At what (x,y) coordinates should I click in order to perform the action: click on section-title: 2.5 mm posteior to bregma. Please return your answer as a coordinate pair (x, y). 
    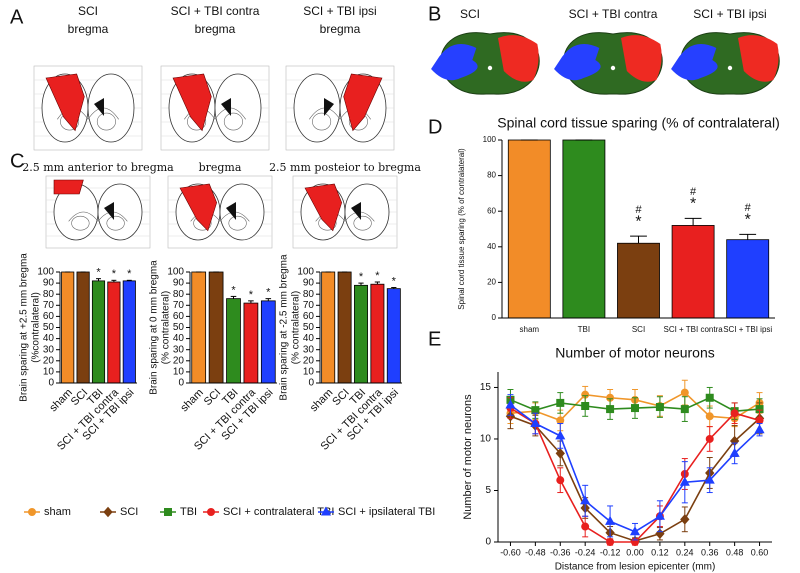
    Looking at the image, I should click on (345, 167).